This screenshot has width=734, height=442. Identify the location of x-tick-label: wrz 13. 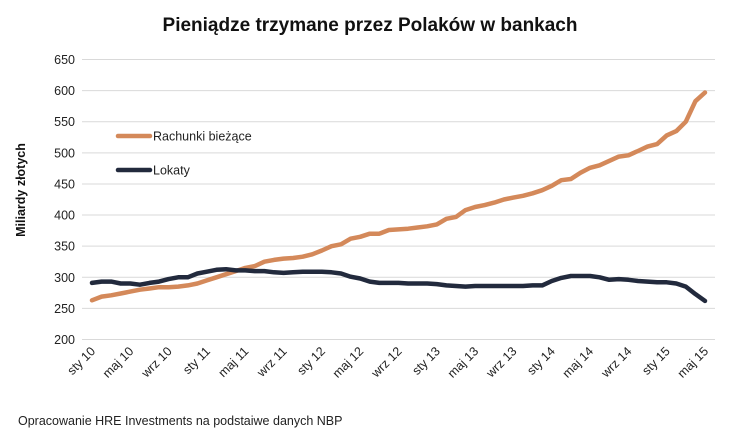
(501, 362).